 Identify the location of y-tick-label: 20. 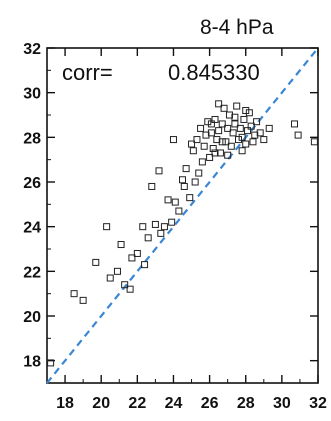
(32, 317).